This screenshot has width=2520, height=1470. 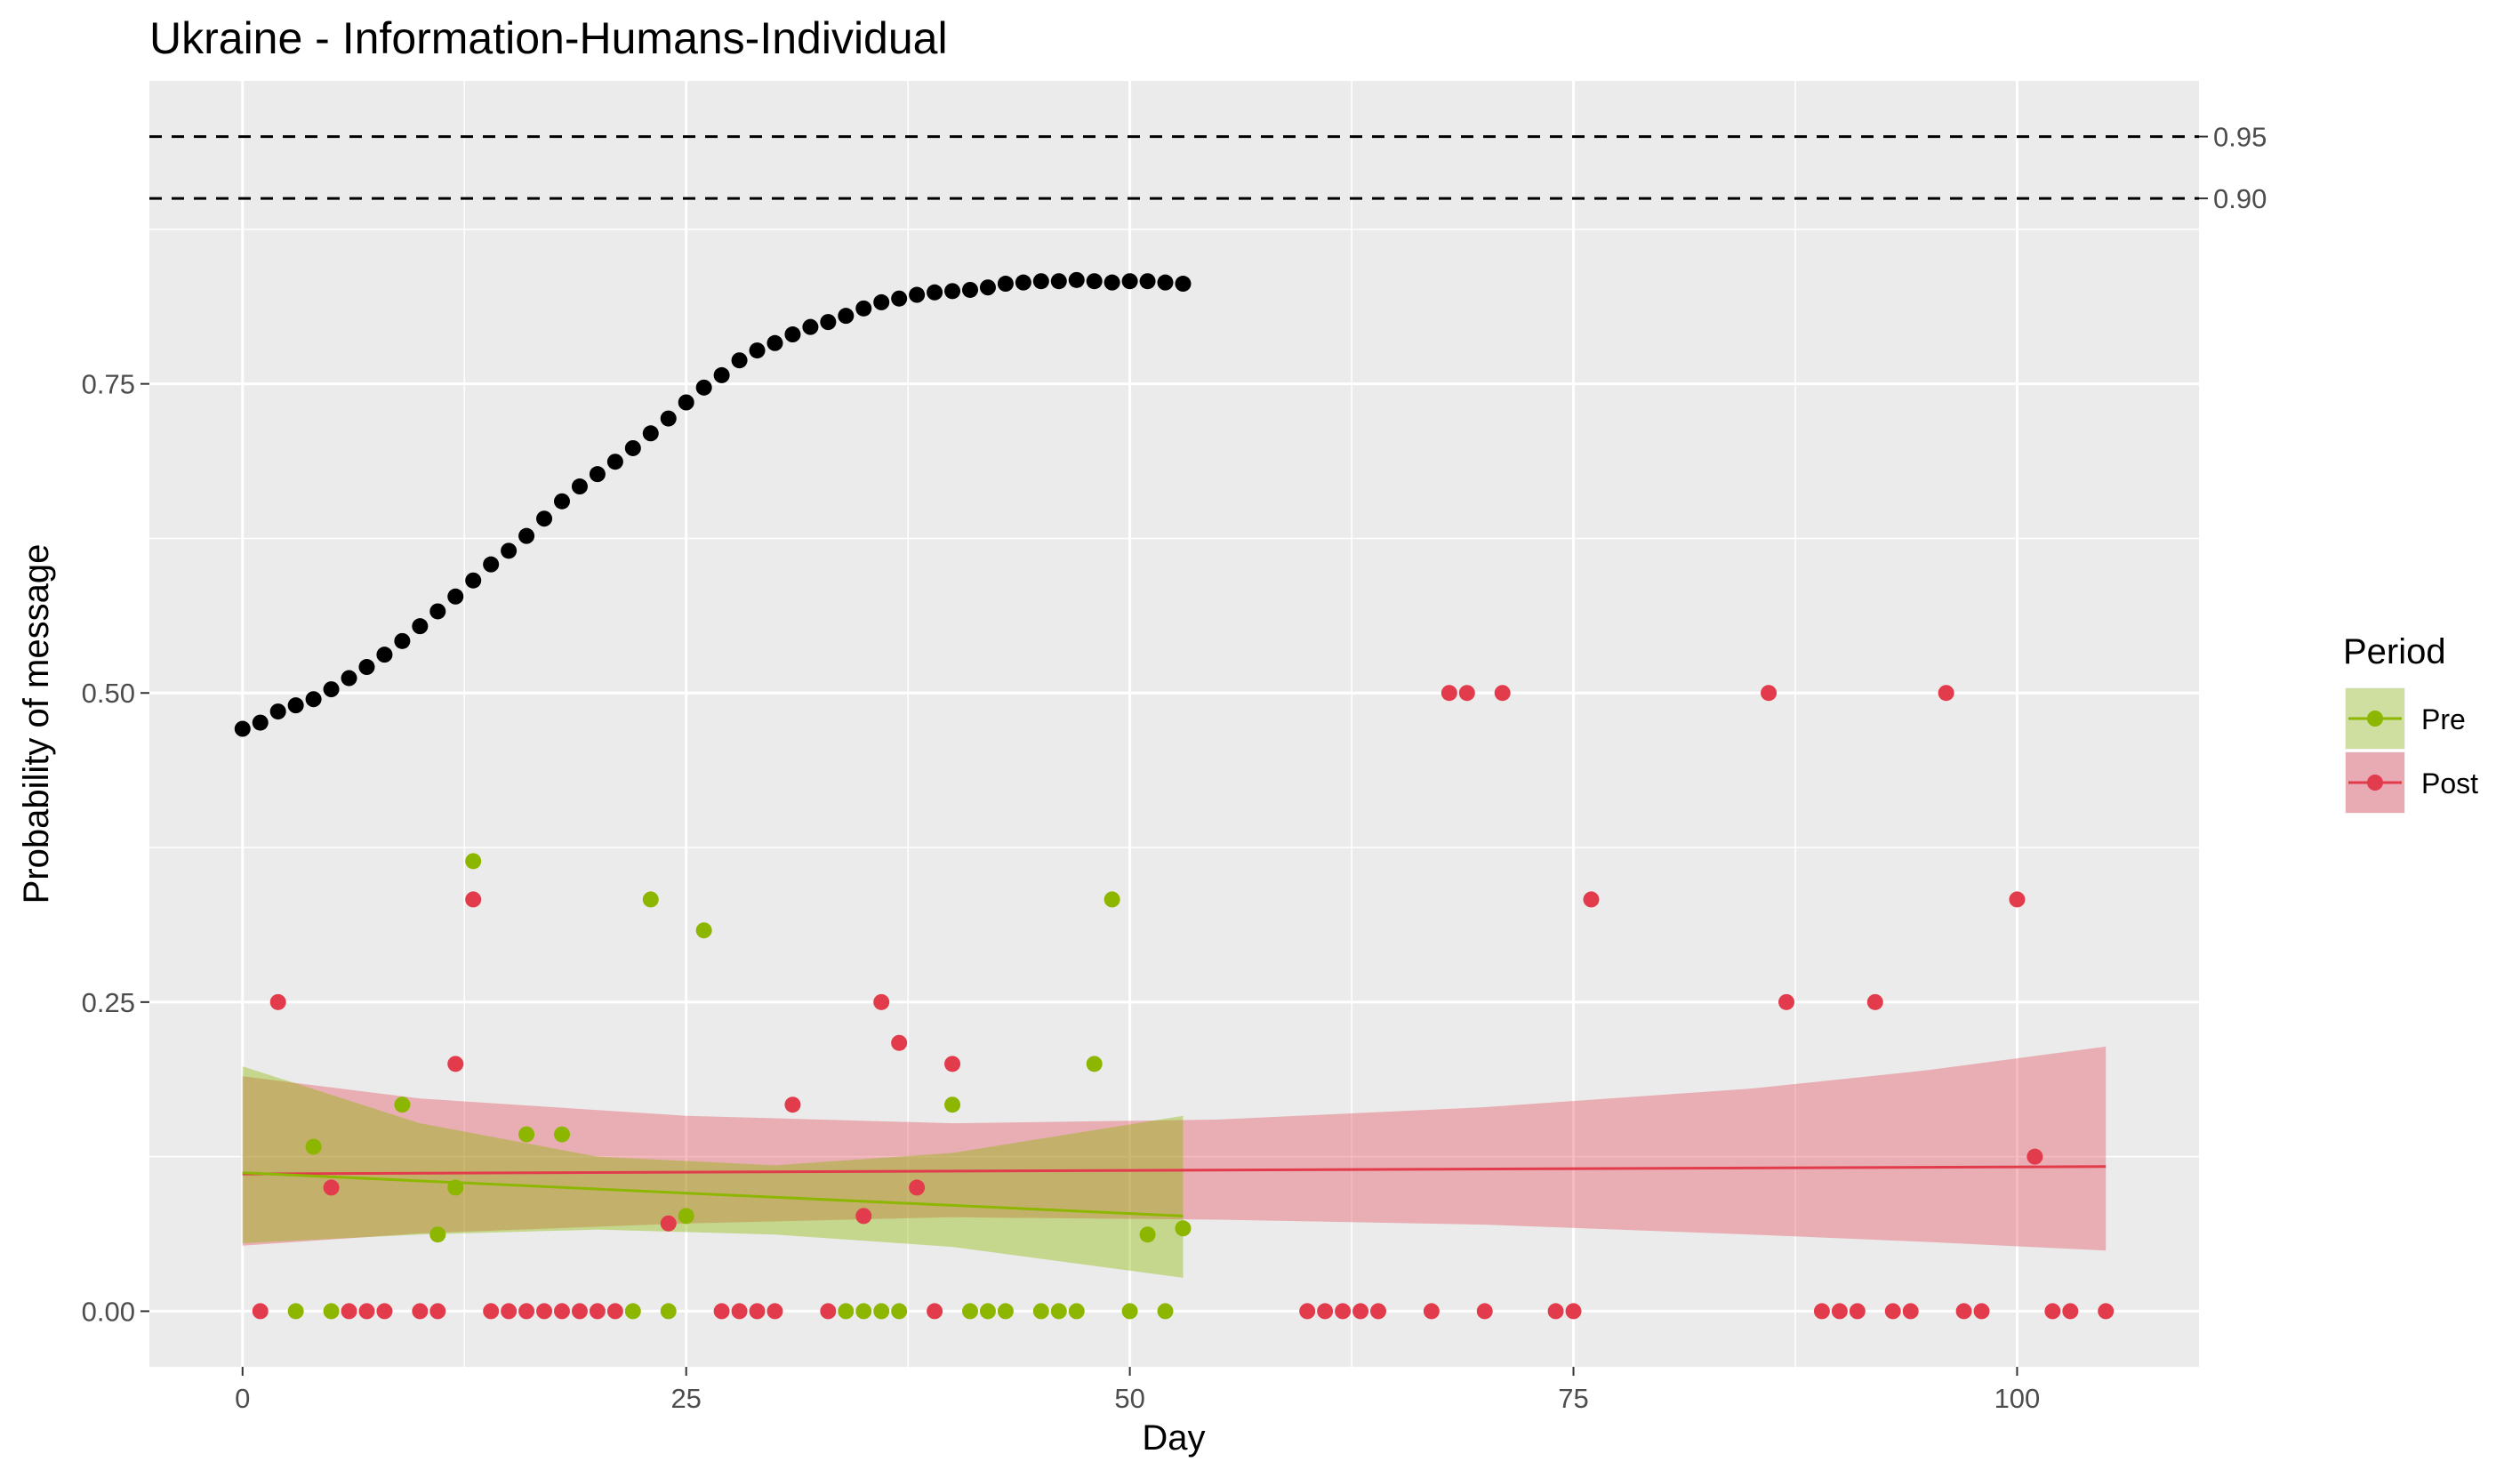 What do you see at coordinates (1129, 1398) in the screenshot?
I see `x-tick-label: 50` at bounding box center [1129, 1398].